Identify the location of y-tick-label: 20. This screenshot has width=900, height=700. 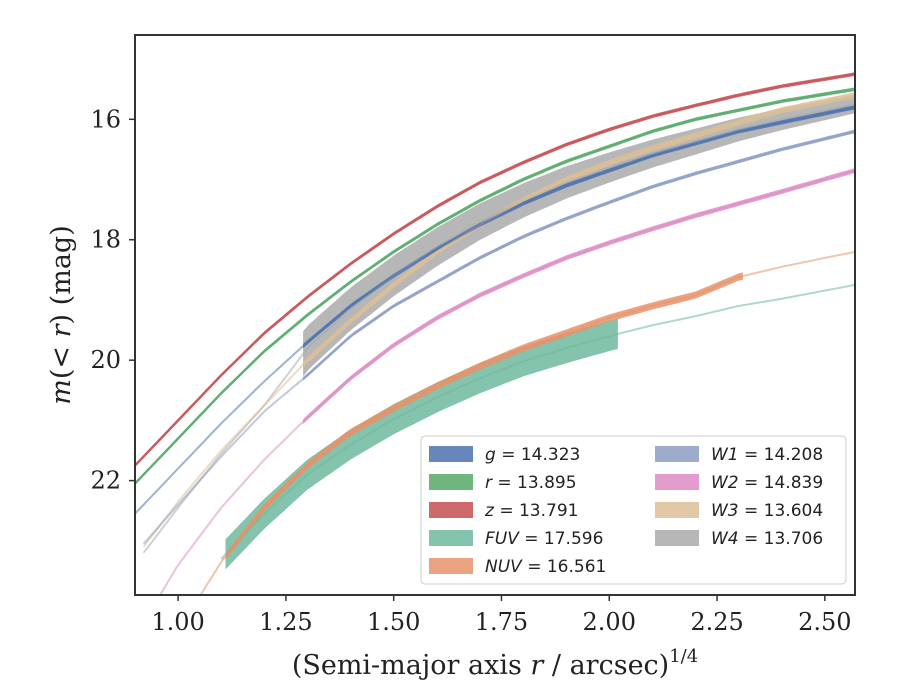
(105, 360).